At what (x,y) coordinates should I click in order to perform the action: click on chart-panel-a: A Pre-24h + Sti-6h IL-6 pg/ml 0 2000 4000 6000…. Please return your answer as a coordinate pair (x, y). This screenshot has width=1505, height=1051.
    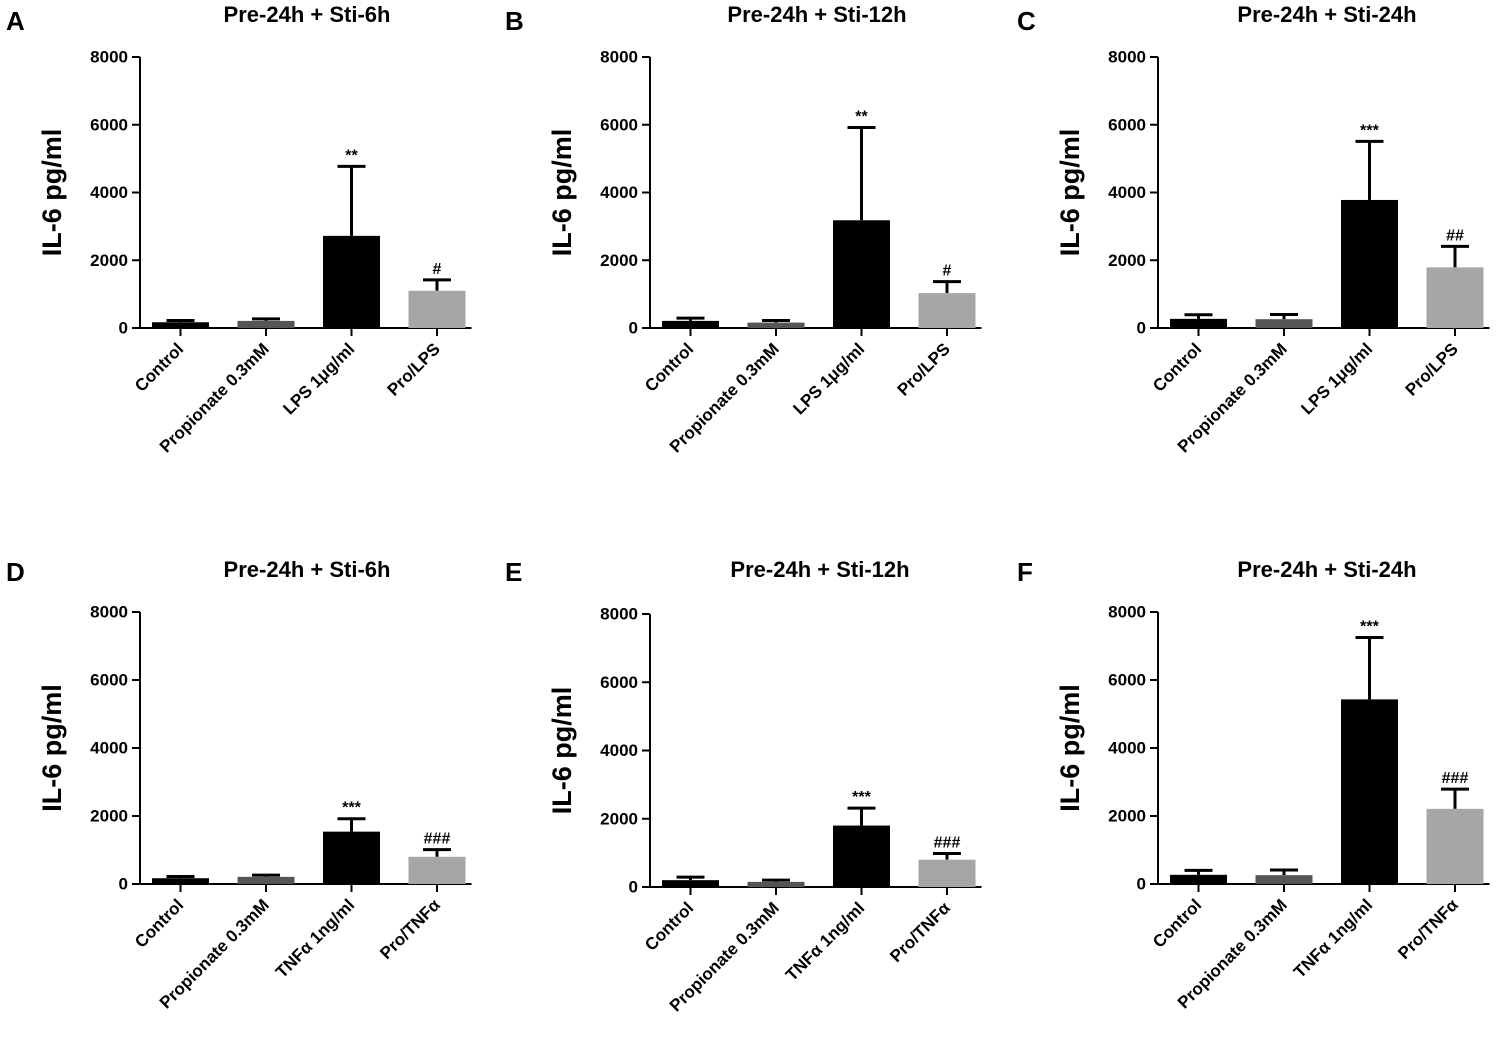
    Looking at the image, I should click on (239, 229).